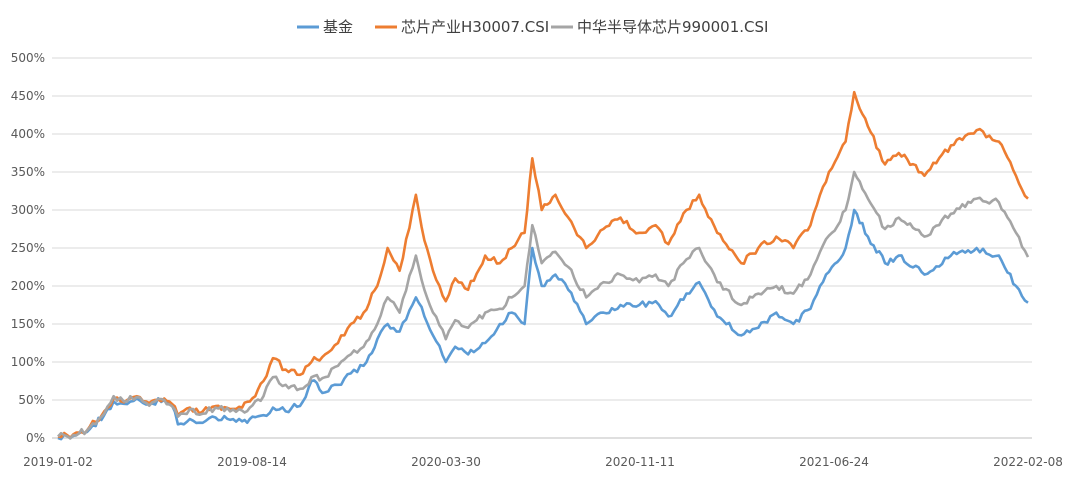 This screenshot has height=486, width=1080. I want to click on legend-label: 中华半导体芯片990001.CSI, so click(672, 27).